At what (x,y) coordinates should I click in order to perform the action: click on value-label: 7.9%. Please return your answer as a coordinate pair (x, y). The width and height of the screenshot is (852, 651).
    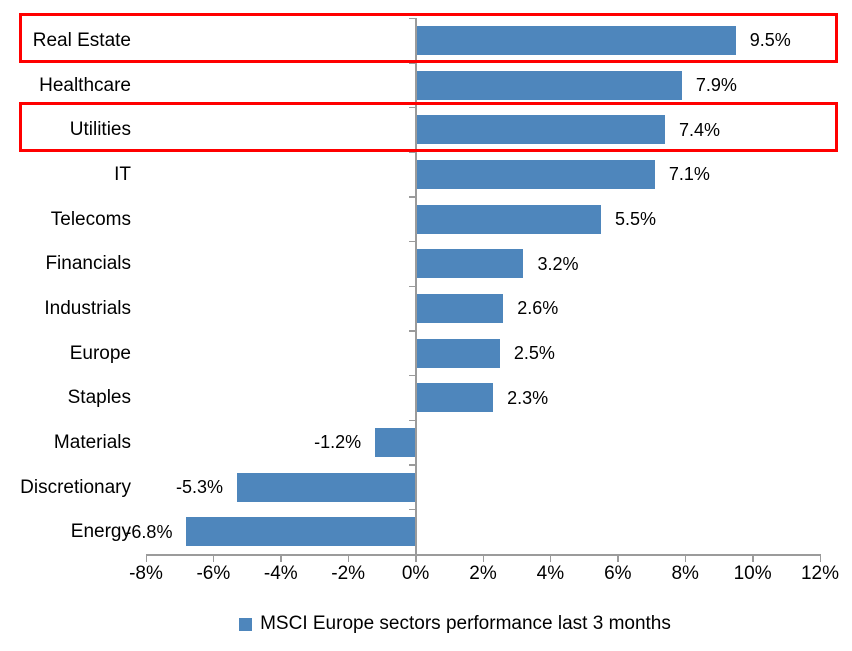
    Looking at the image, I should click on (716, 85).